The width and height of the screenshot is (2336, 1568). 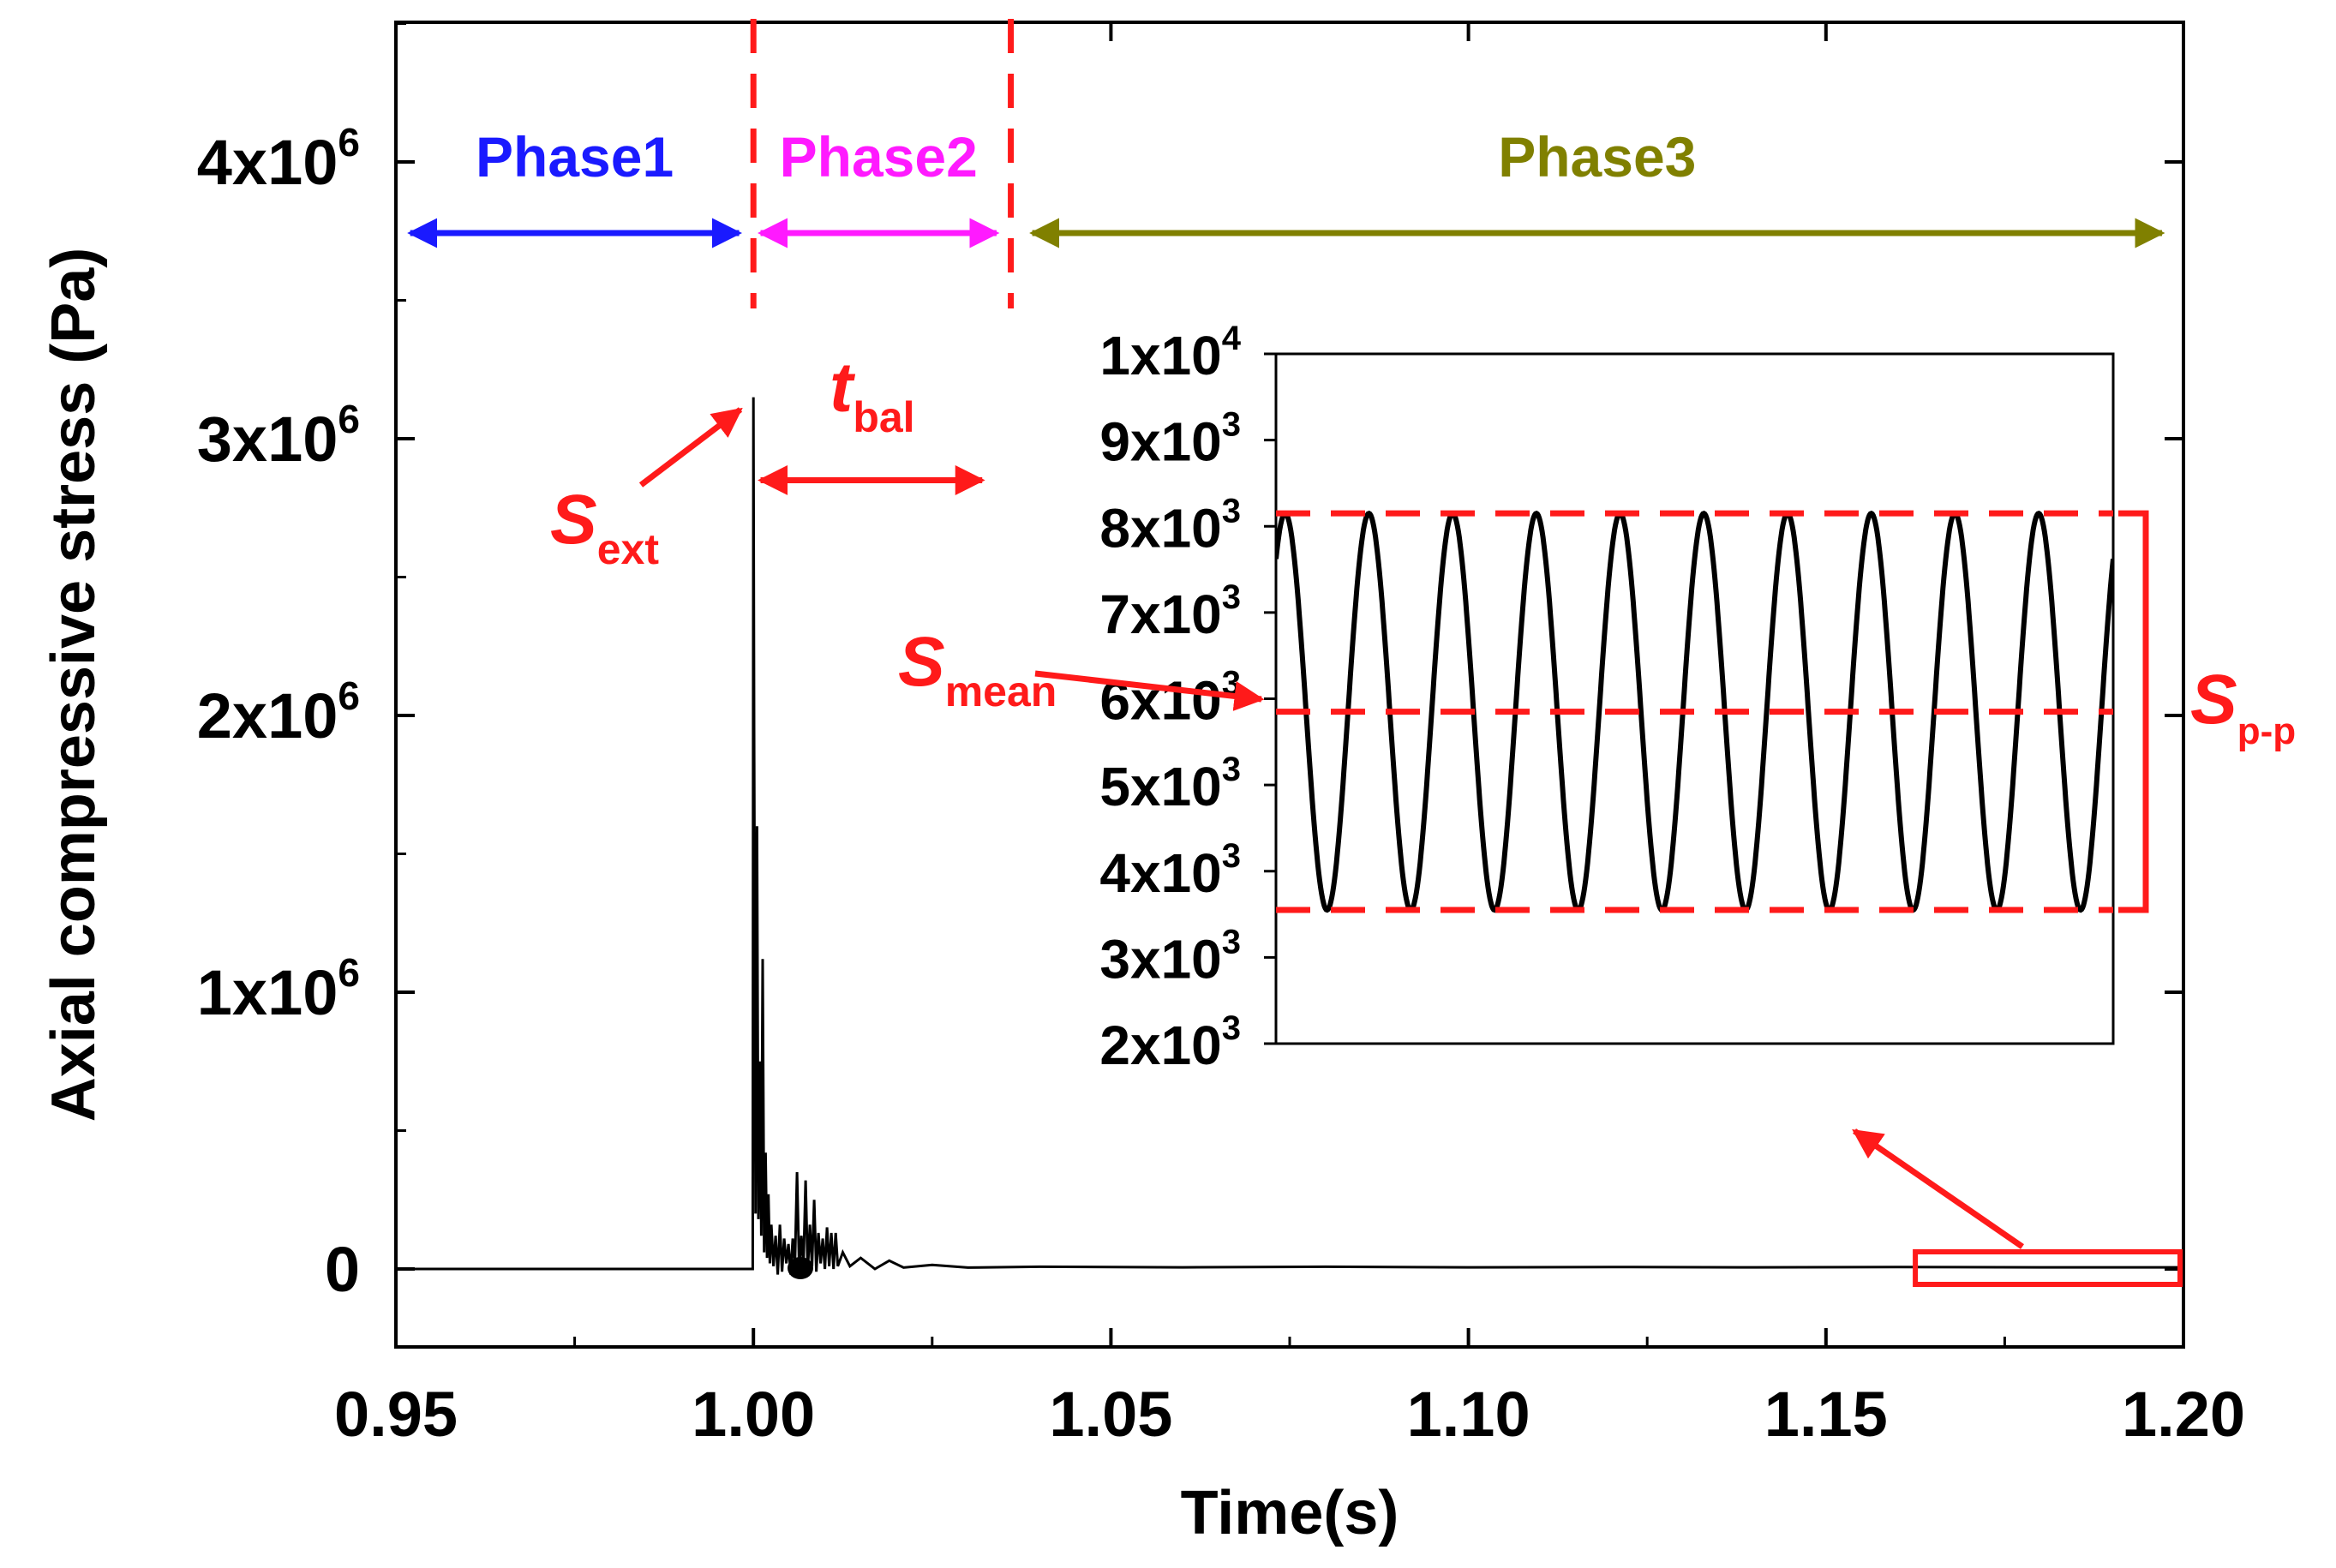 What do you see at coordinates (977, 669) in the screenshot?
I see `s-mean-label: Smean` at bounding box center [977, 669].